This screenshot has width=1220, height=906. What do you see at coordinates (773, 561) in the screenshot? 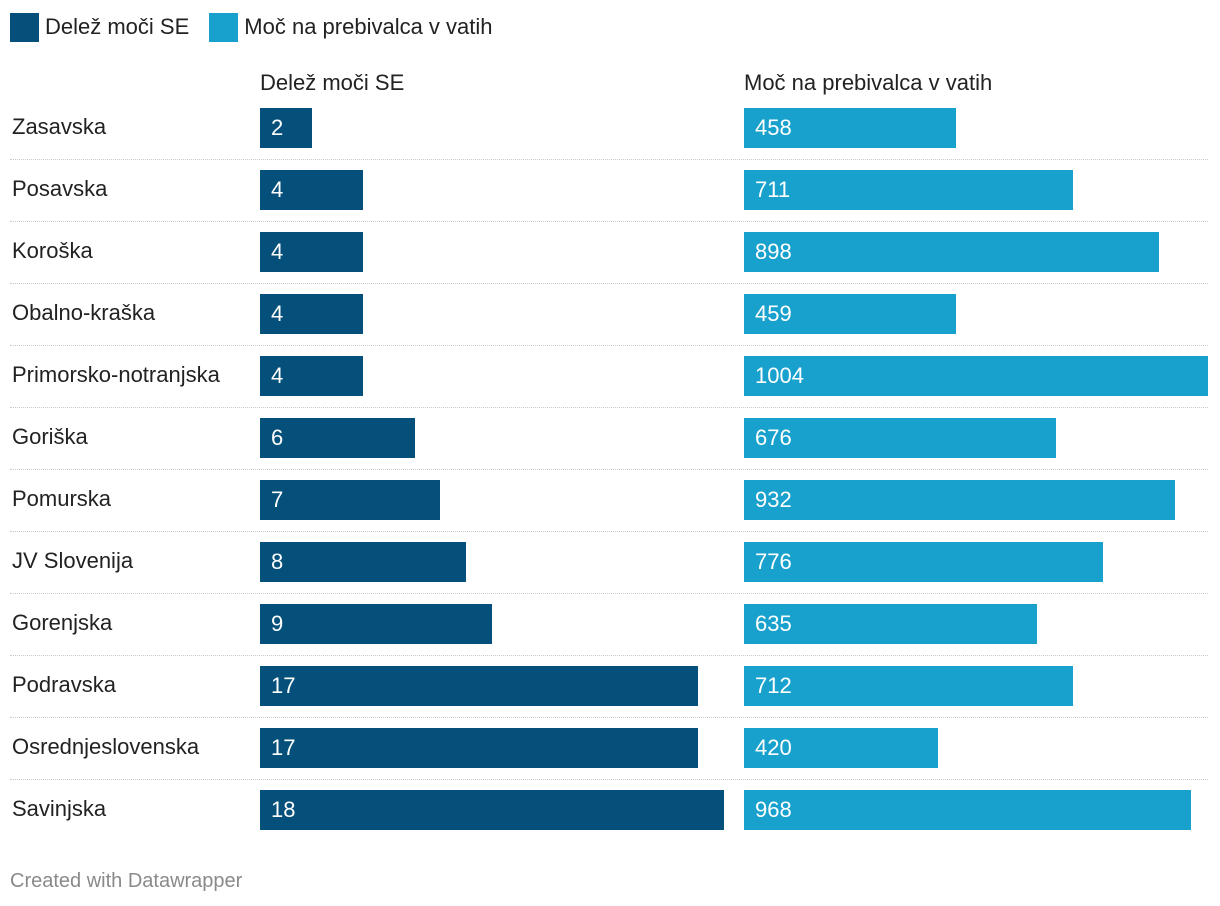
I see `bar-value-label: 776` at bounding box center [773, 561].